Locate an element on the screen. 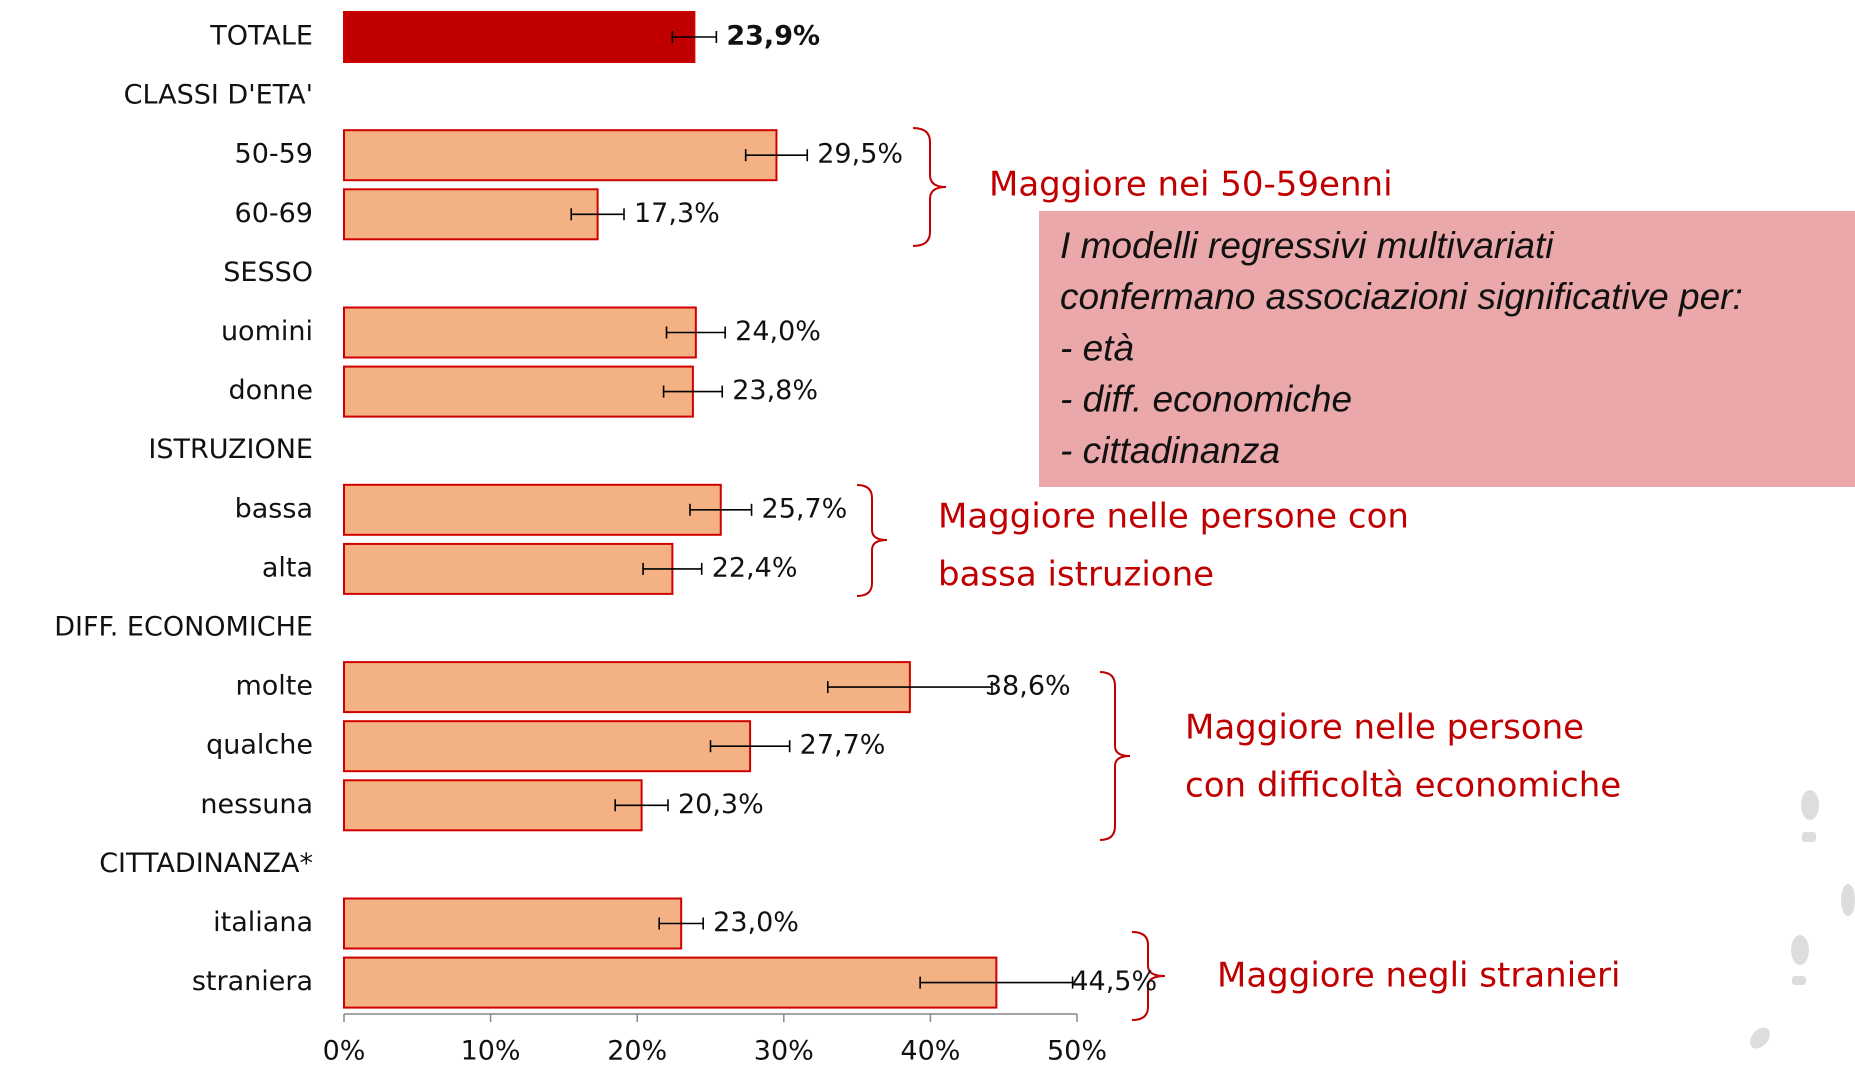  annotation: Maggiore nei 50-59enni is located at coordinates (1191, 185).